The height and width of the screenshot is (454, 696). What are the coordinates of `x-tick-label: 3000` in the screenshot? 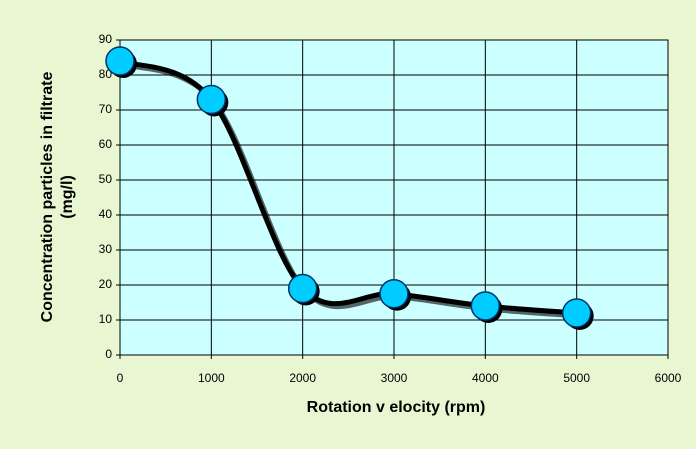 It's located at (394, 378).